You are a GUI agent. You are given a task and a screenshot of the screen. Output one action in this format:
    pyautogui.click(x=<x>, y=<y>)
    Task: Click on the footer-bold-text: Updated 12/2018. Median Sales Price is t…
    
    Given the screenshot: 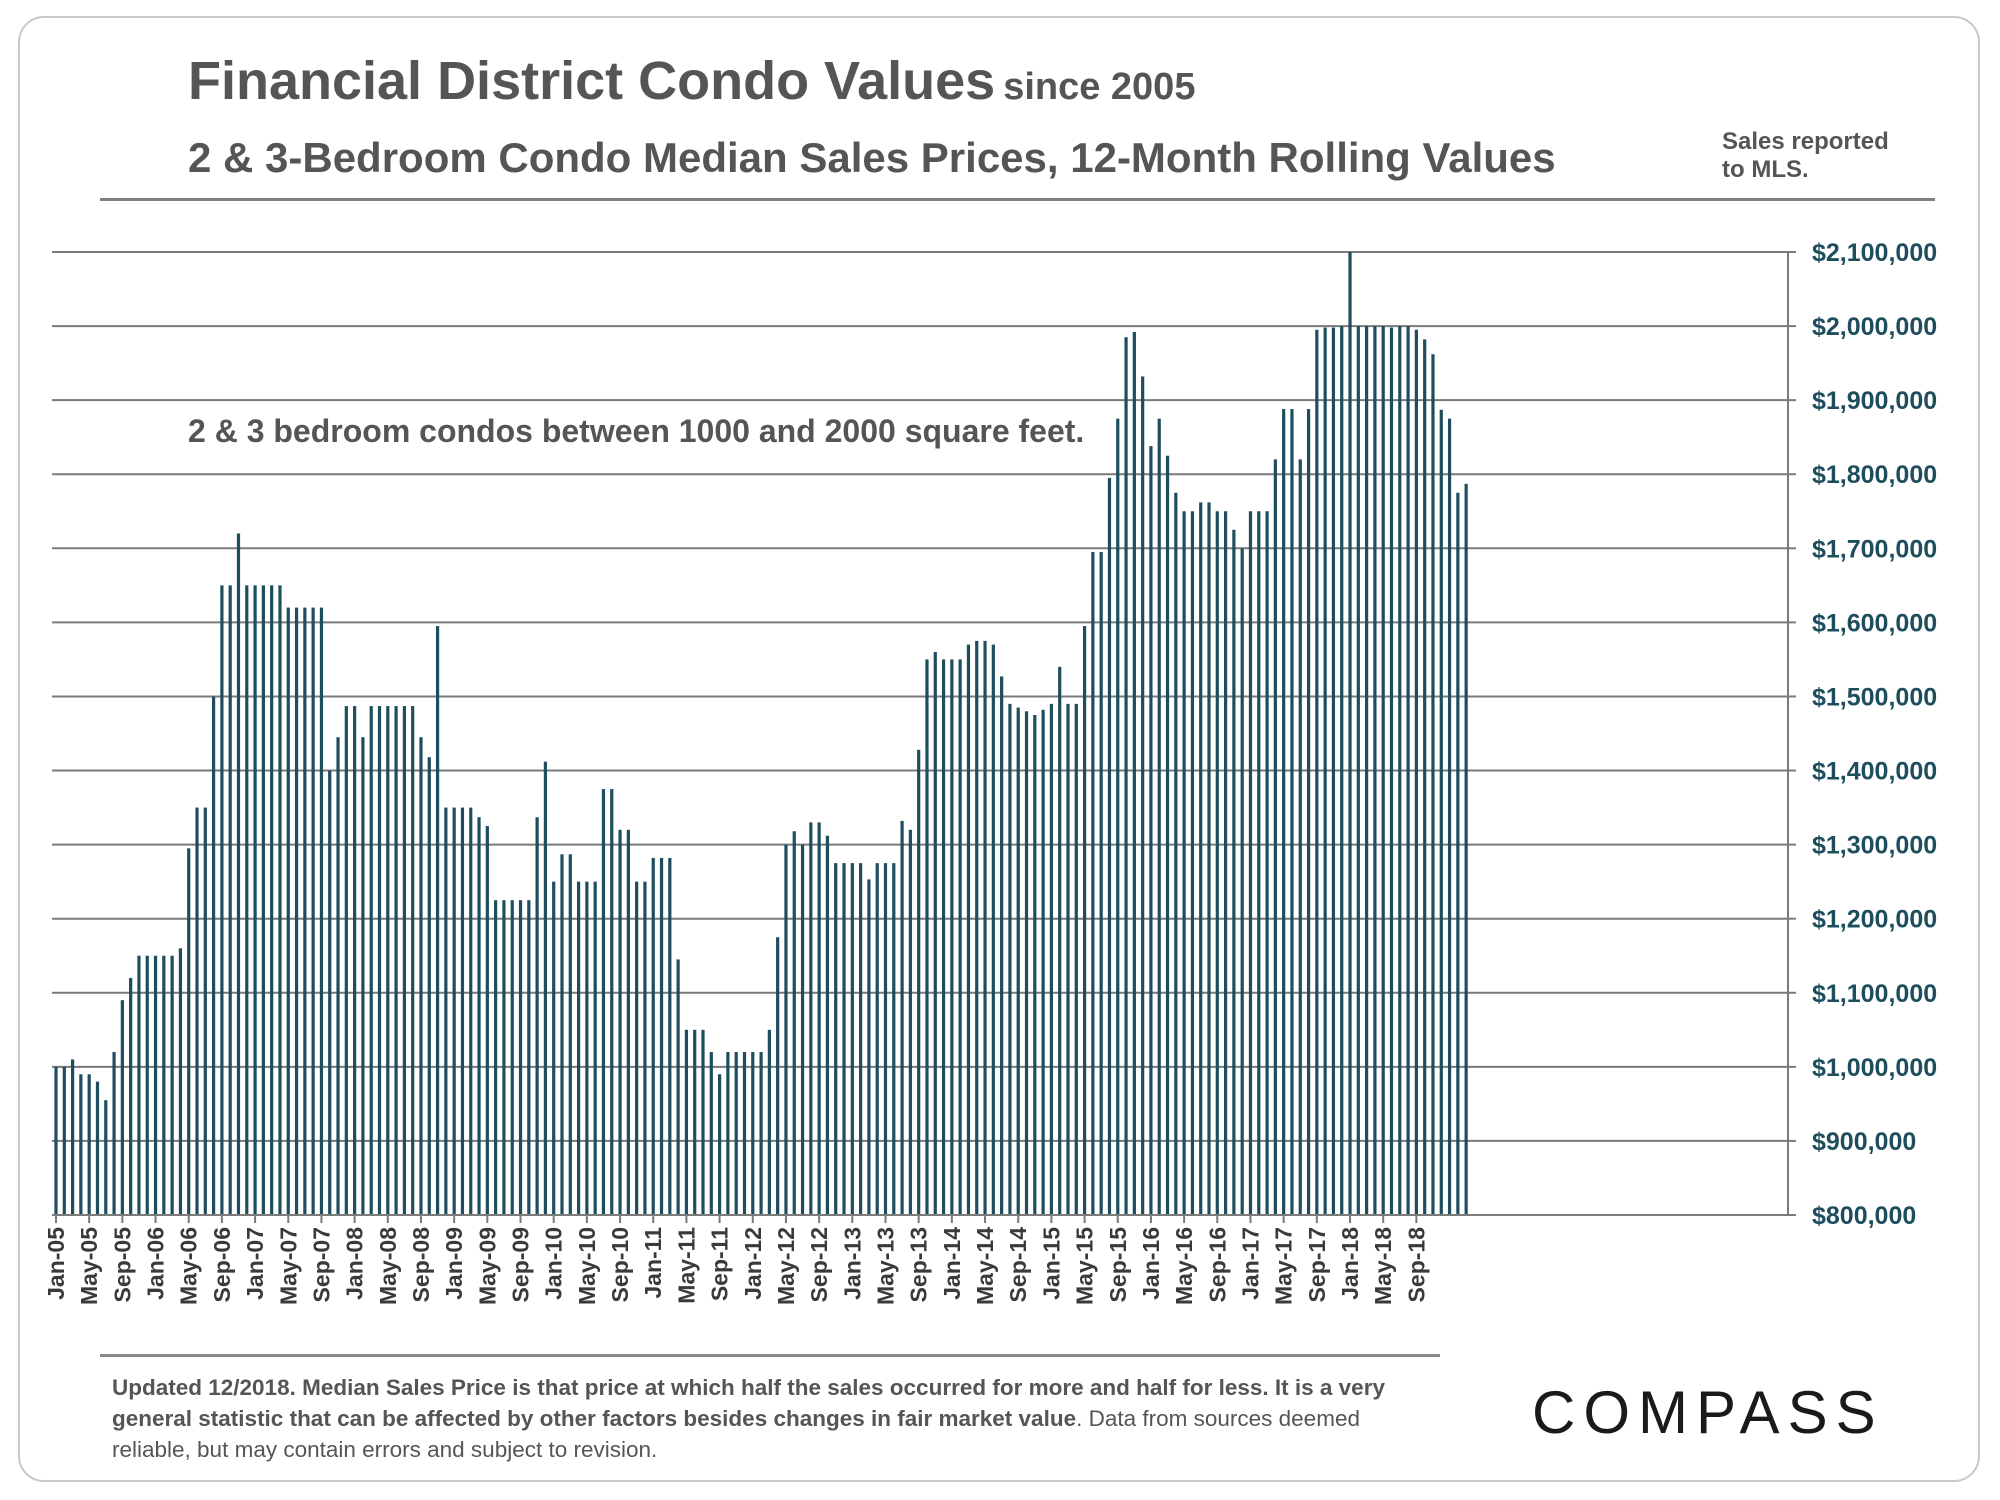 What is the action you would take?
    pyautogui.click(x=748, y=1403)
    